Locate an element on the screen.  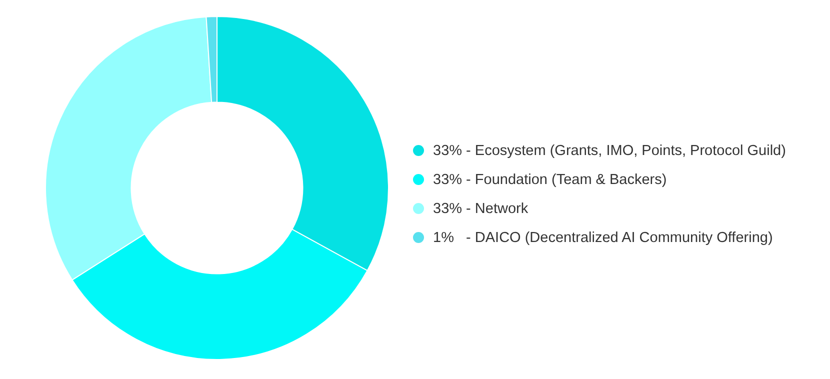
legend-label: 1% - DAICO (Decentralized AI Community Offering) is located at coordinates (603, 238).